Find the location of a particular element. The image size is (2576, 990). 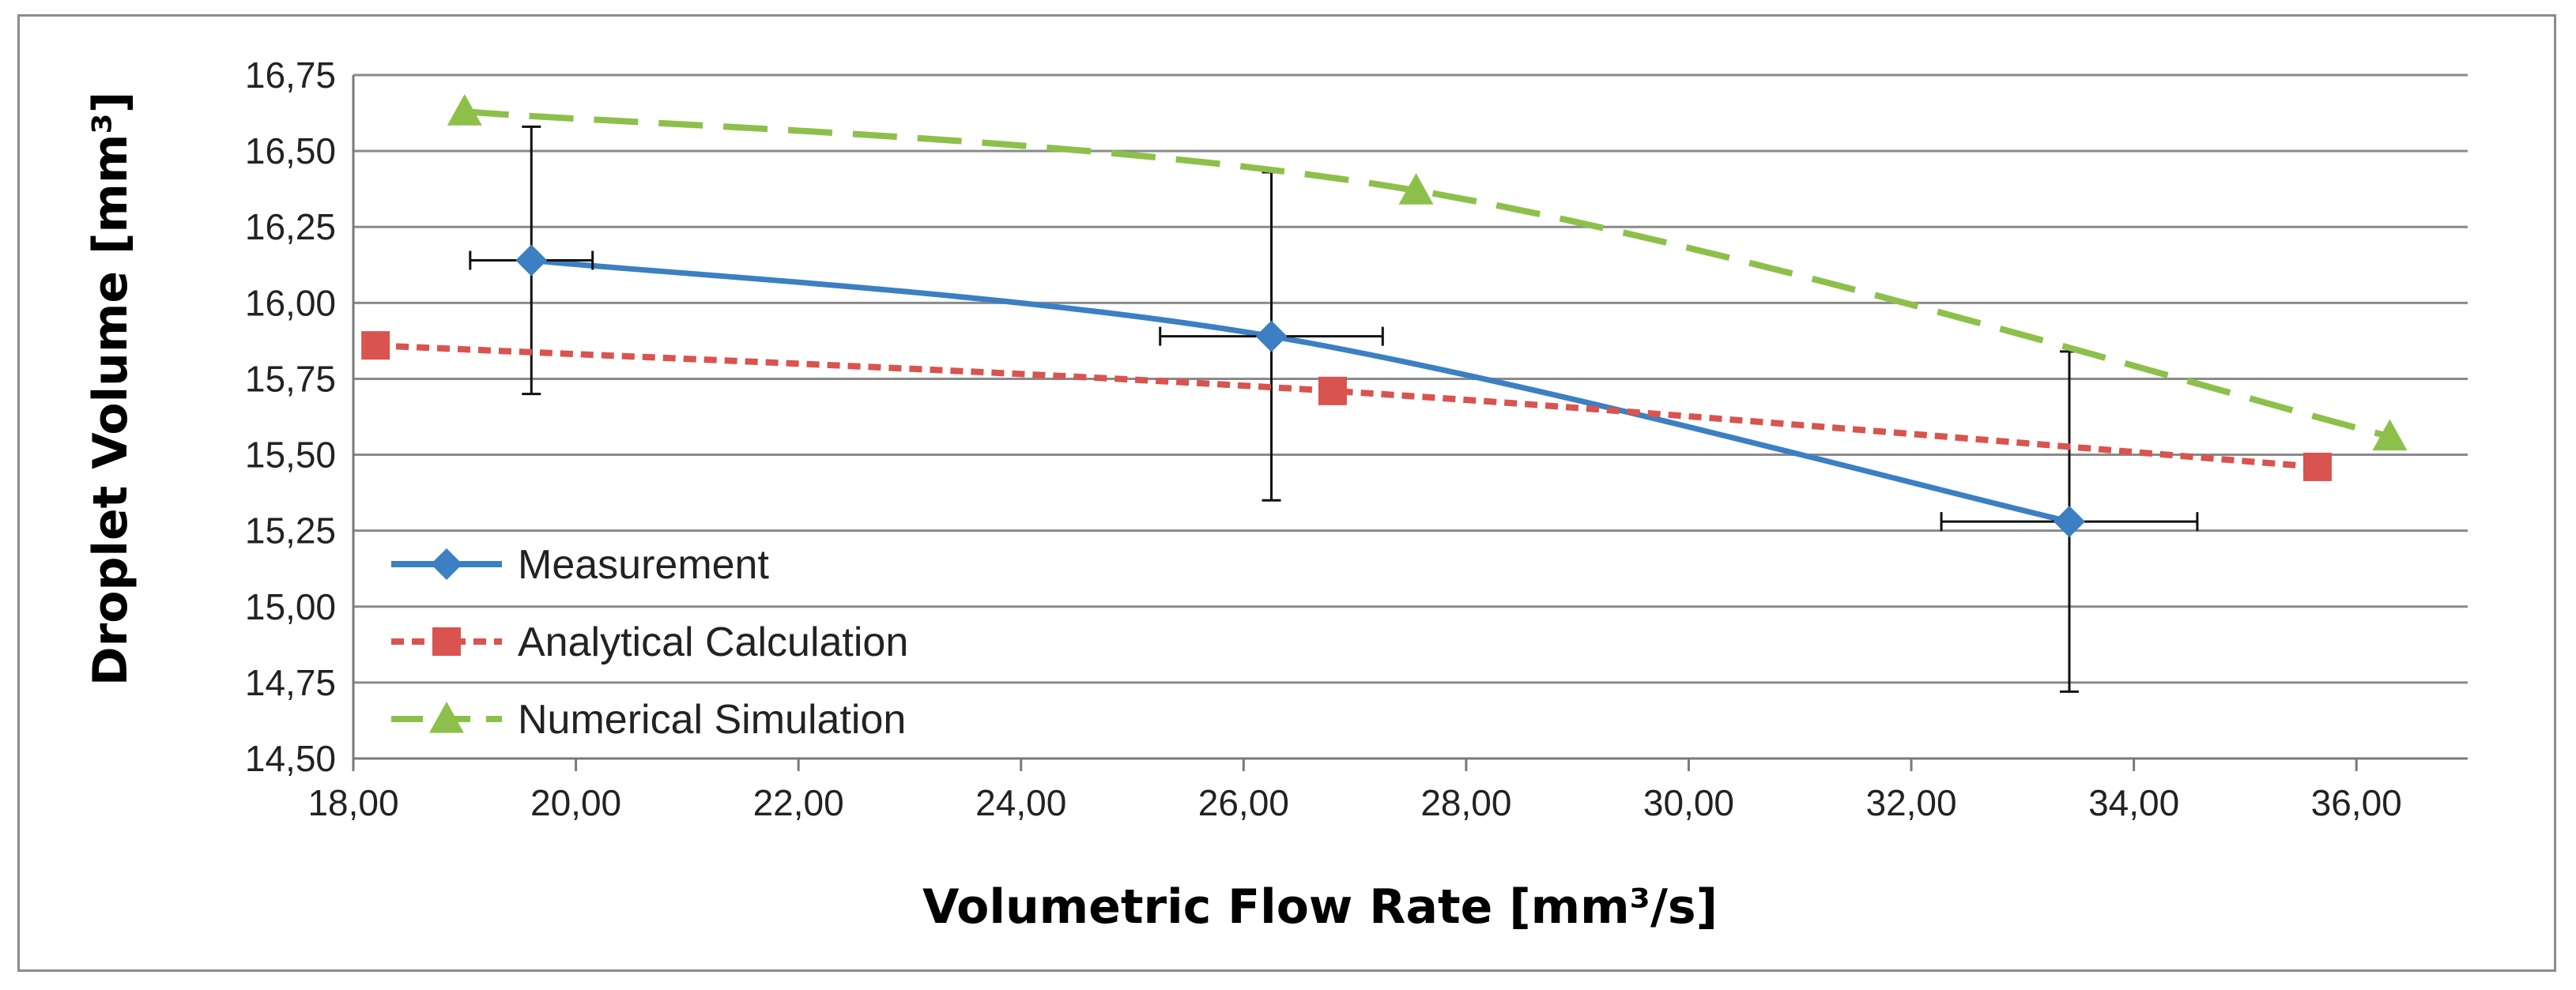

x-tick-label: 20,00 is located at coordinates (575, 803).